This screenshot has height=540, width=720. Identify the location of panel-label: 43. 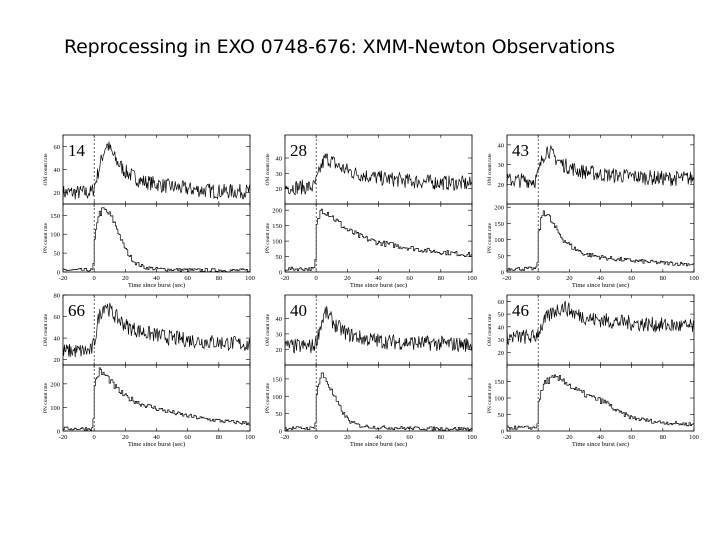
(520, 150).